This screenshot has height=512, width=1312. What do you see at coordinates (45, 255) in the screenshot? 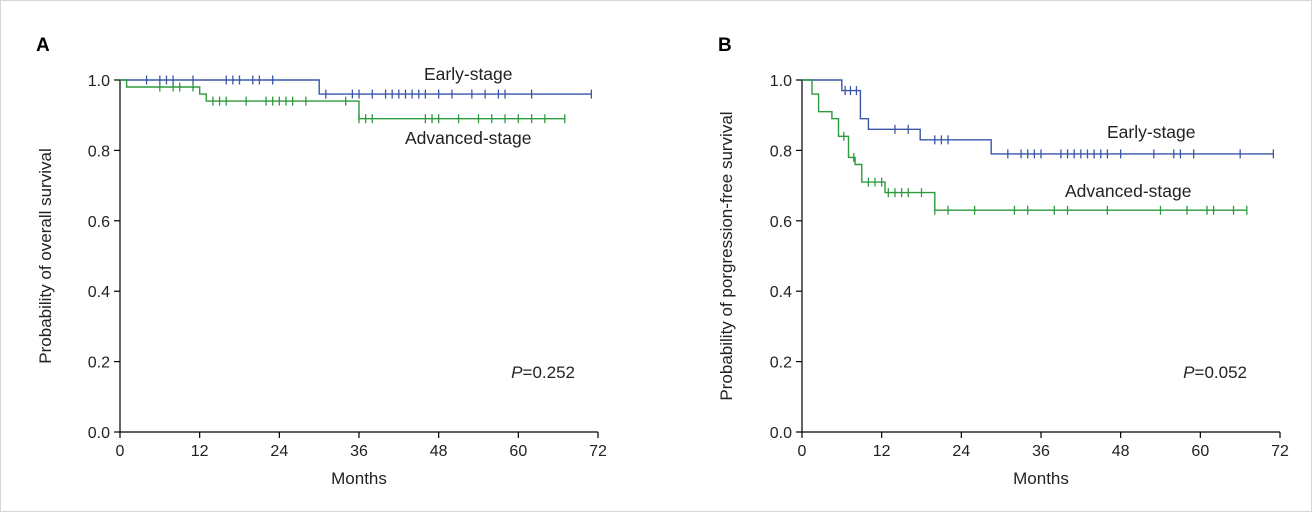
I see `y-axis-title: Probability of overall survival` at bounding box center [45, 255].